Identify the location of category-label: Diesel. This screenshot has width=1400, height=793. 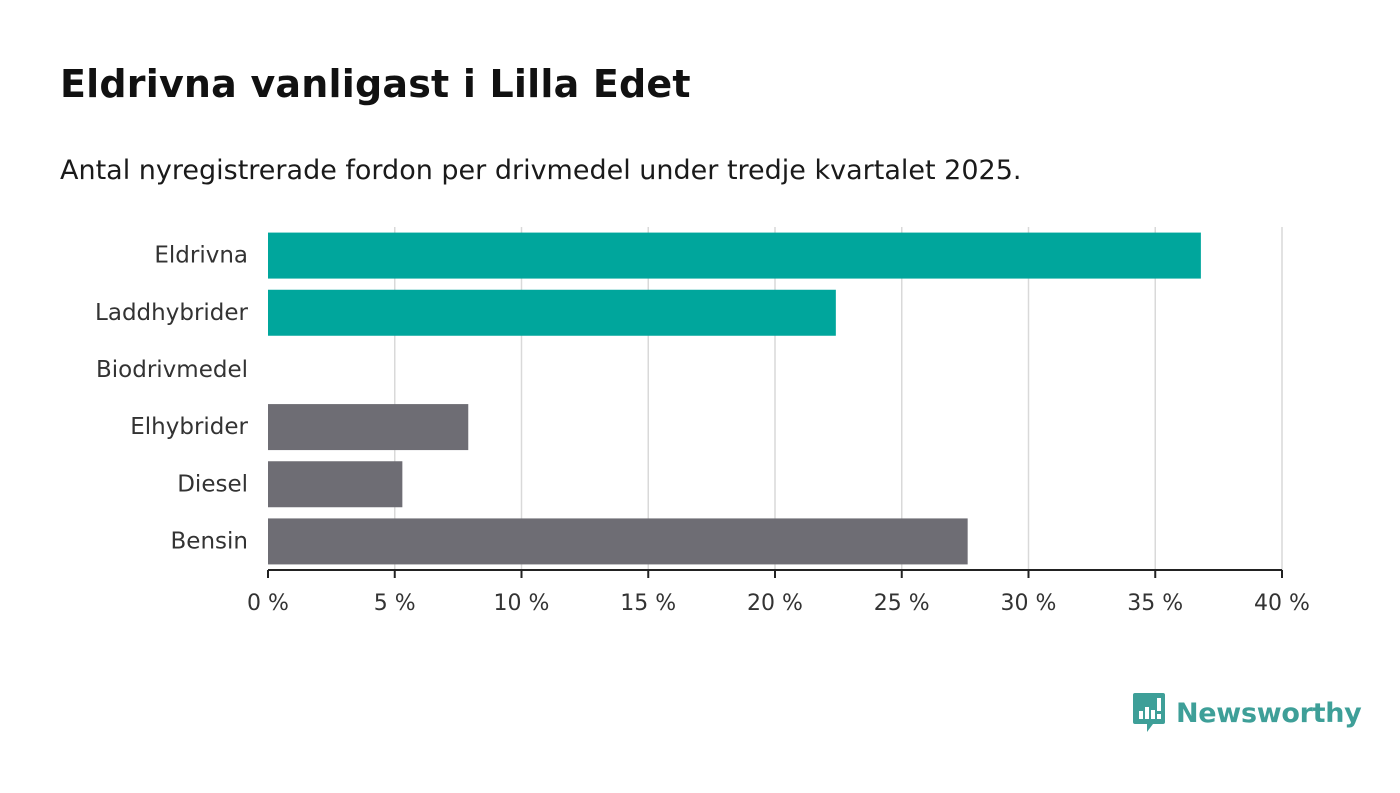
(212, 484).